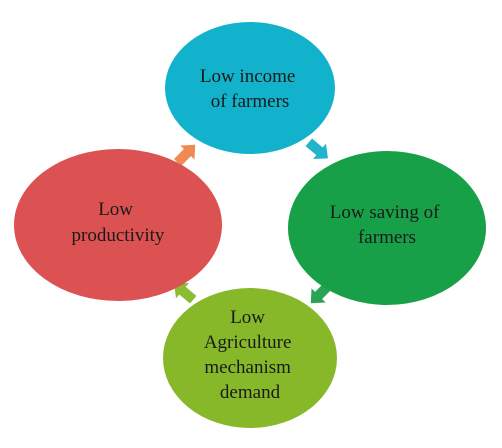 Image resolution: width=502 pixels, height=448 pixels. Describe the element at coordinates (250, 355) in the screenshot. I see `node-low-agri-demand-label: Low Agriculture mechanism demand` at that location.